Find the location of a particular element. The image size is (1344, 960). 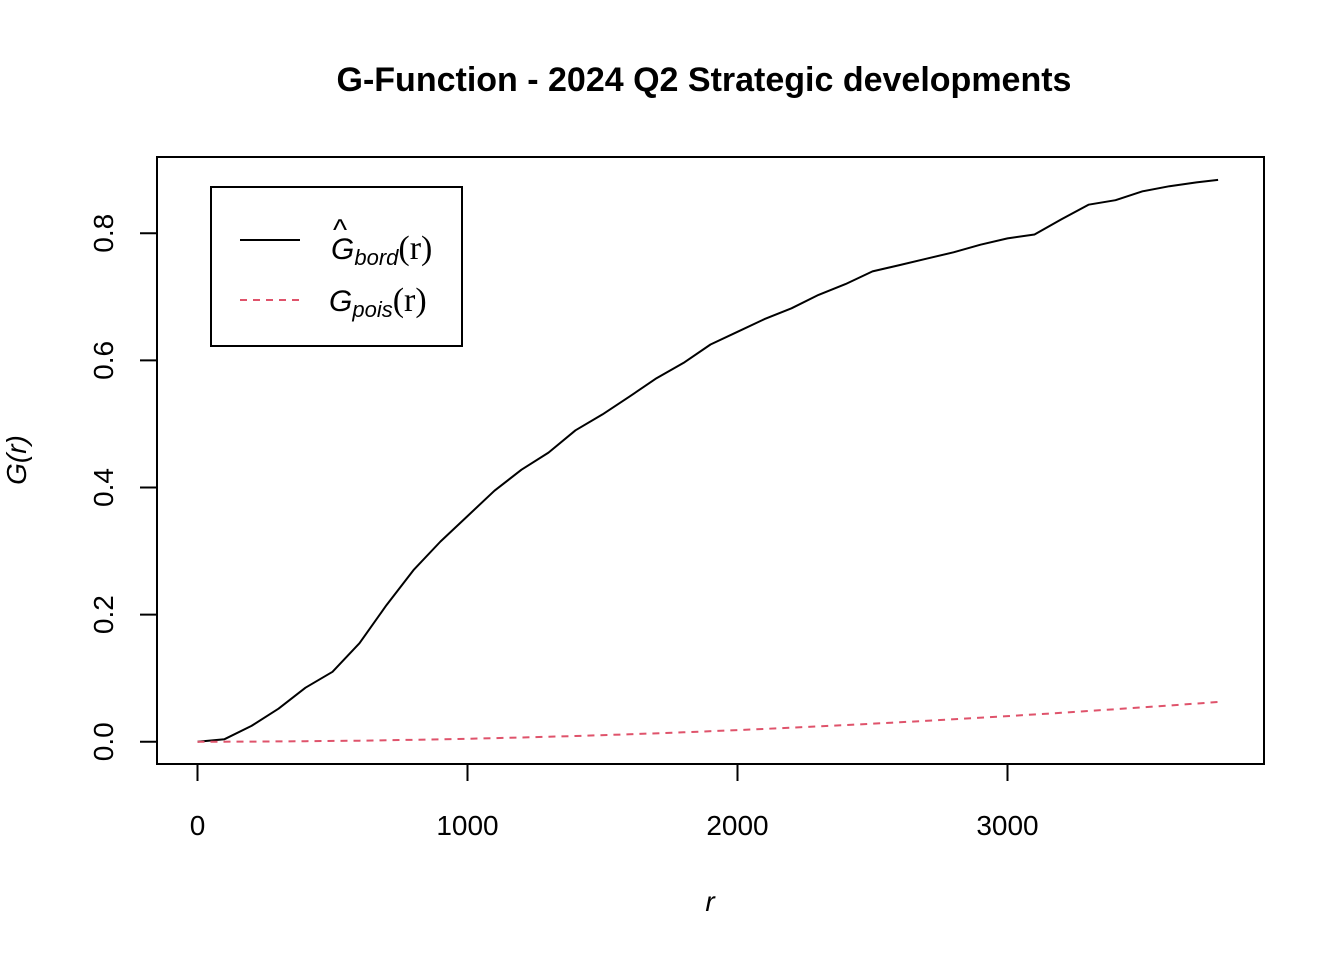

y-tick-label: 0.4 is located at coordinates (103, 487).